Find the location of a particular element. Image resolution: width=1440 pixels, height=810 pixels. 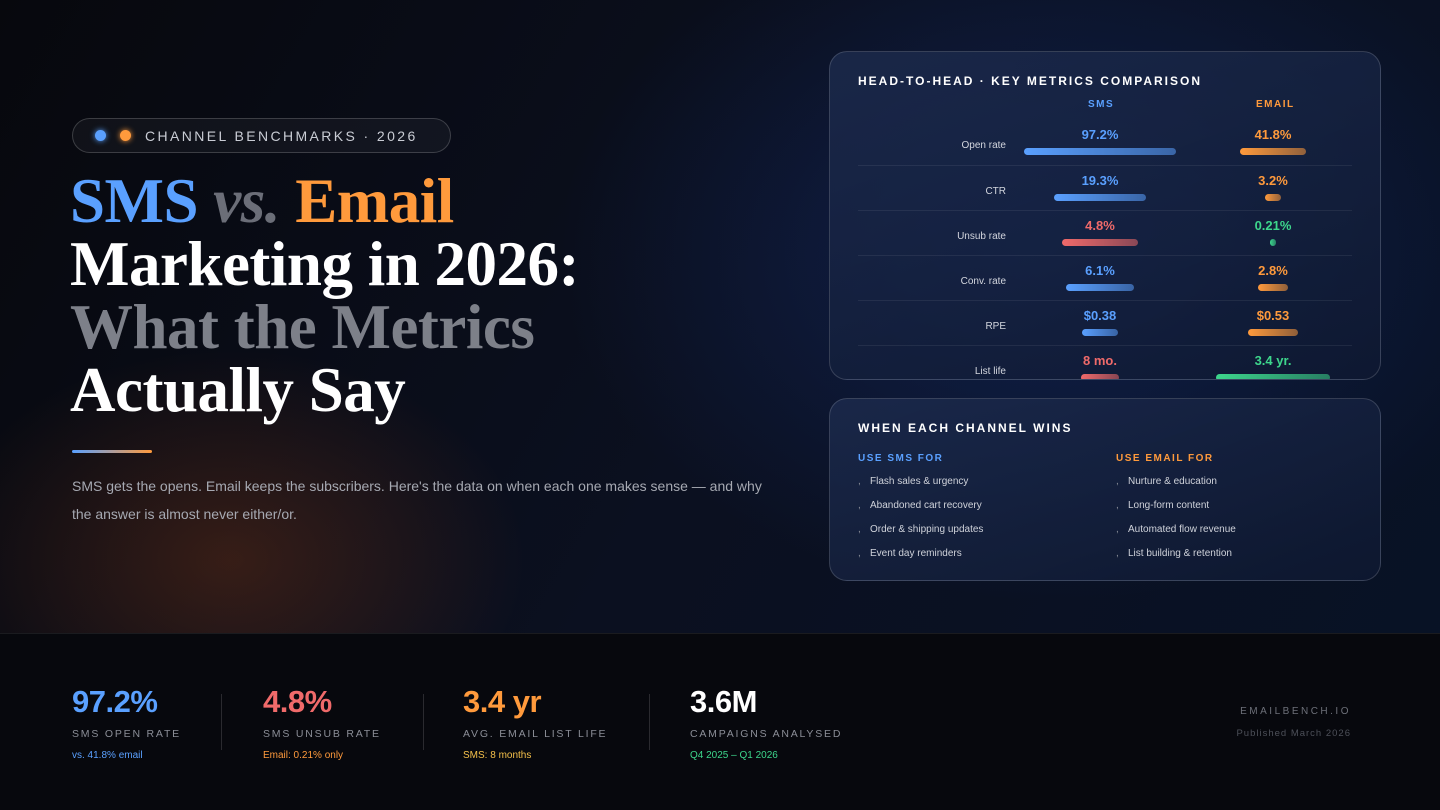

stat-label: SMS UNSUB RATE is located at coordinates (322, 734).